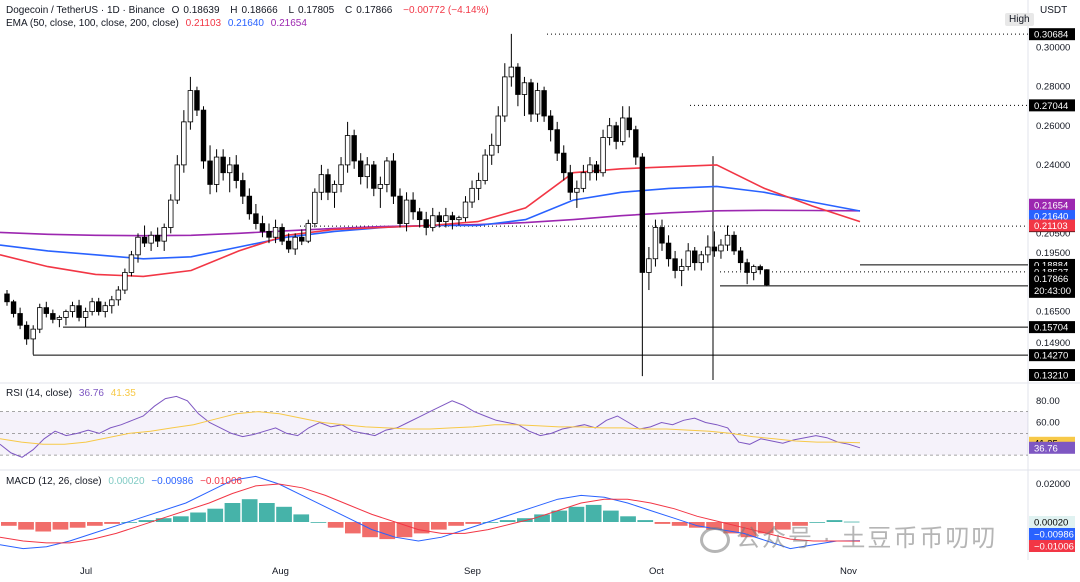  I want to click on close-label: C, so click(348, 10).